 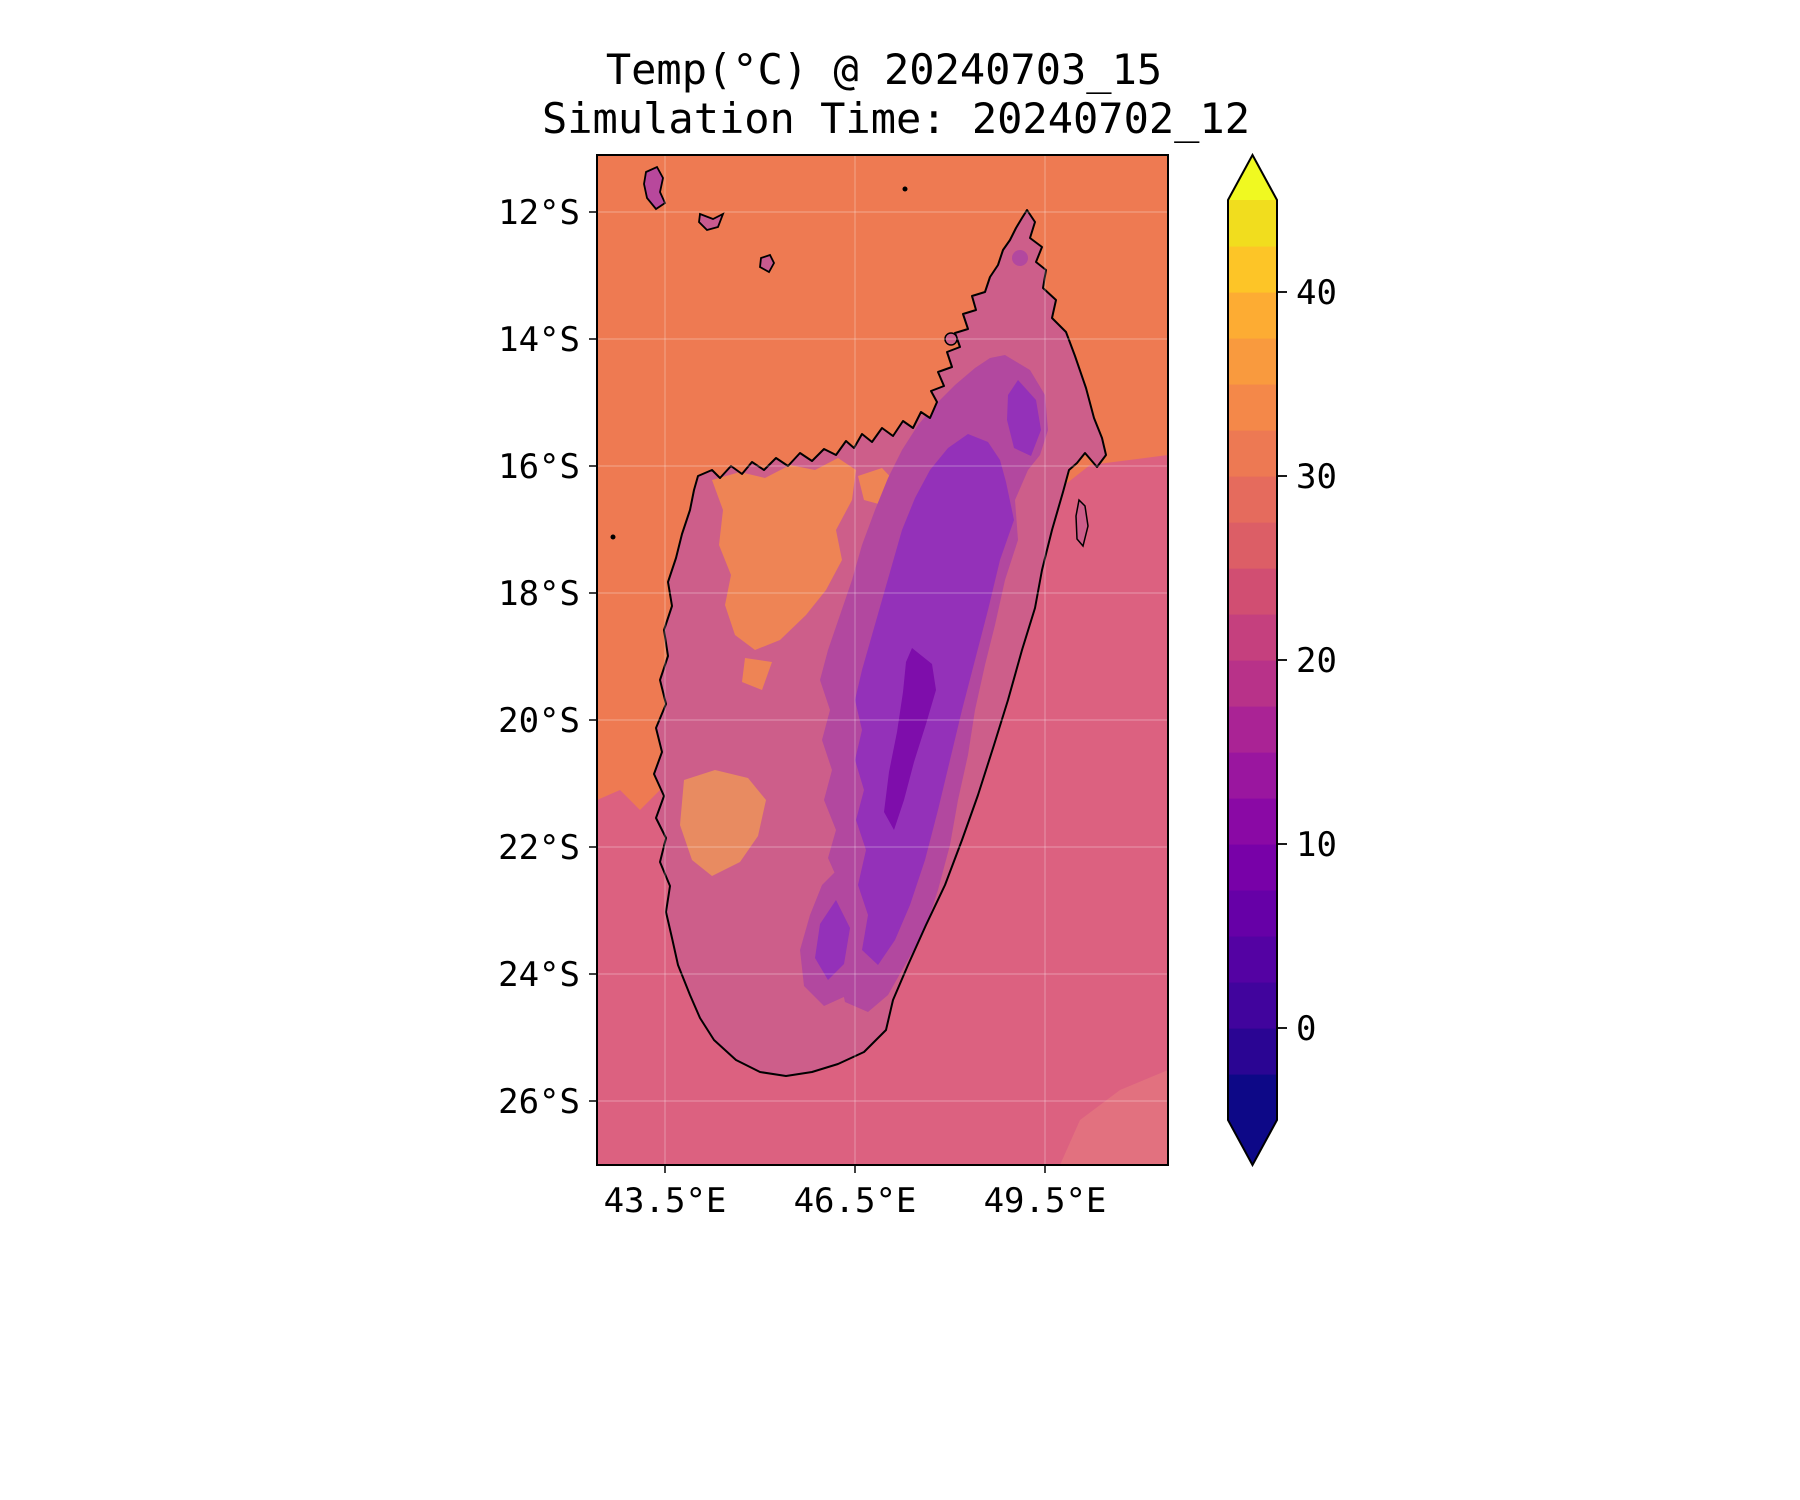 I want to click on y-tick-label: 20°S, so click(x=539, y=721).